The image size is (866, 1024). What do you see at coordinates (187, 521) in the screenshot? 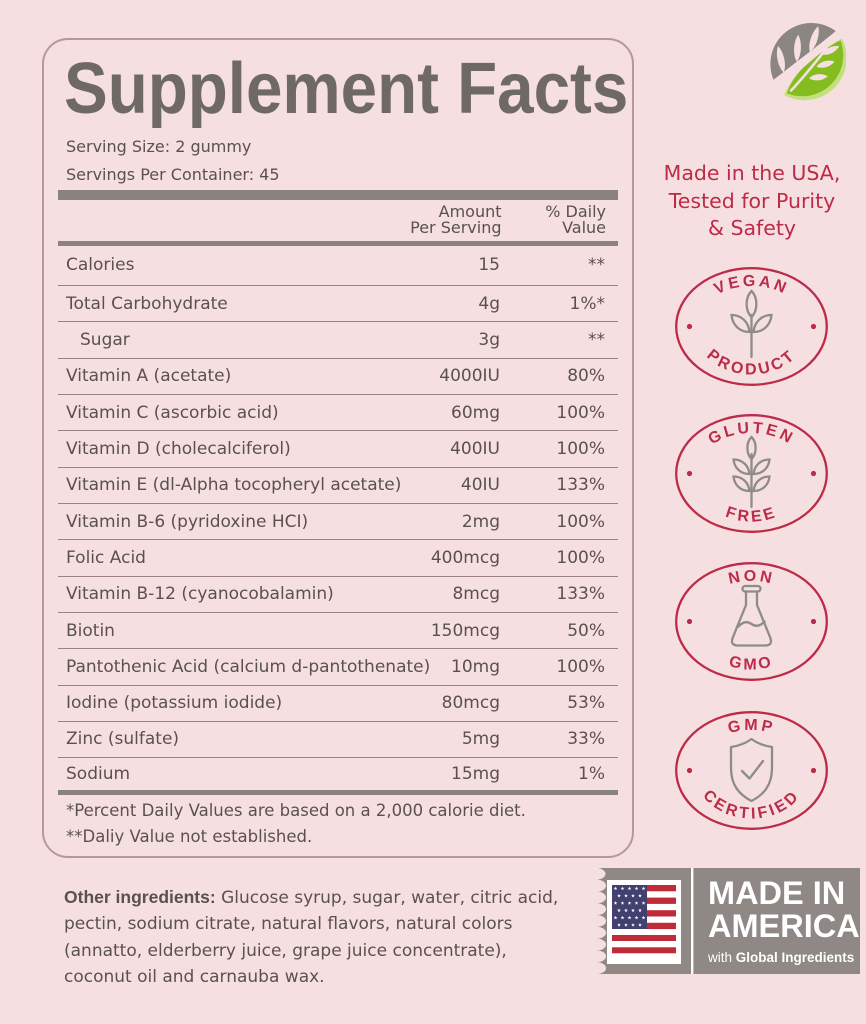
I see `nutrient-name: Vitamin B-6 (pyridoxine HCI)` at bounding box center [187, 521].